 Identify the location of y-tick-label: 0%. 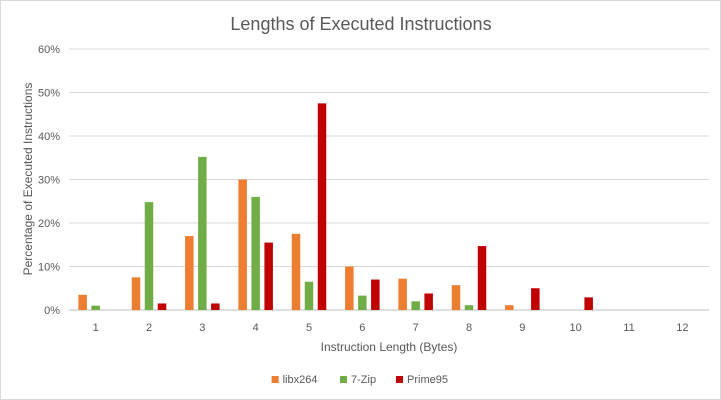
(52, 311).